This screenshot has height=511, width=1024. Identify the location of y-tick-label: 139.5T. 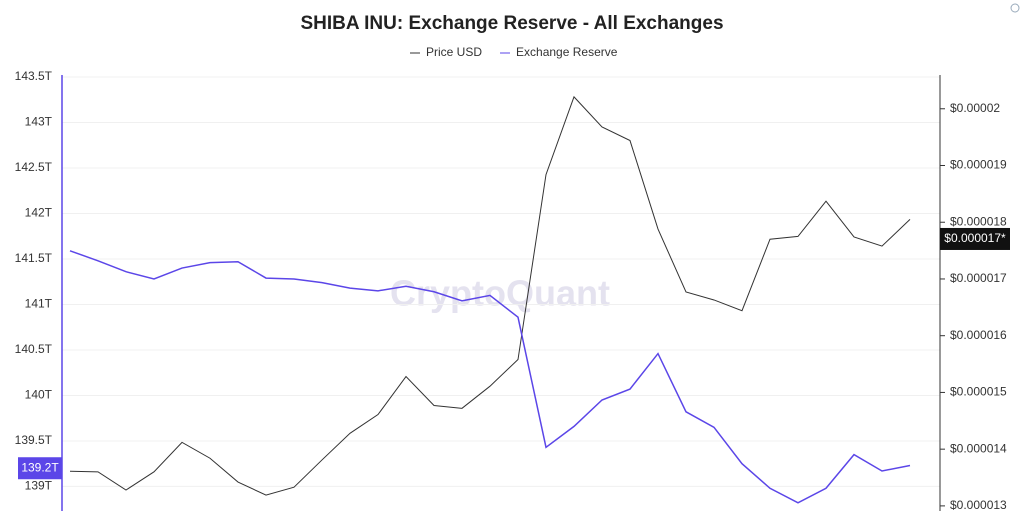
(34, 440).